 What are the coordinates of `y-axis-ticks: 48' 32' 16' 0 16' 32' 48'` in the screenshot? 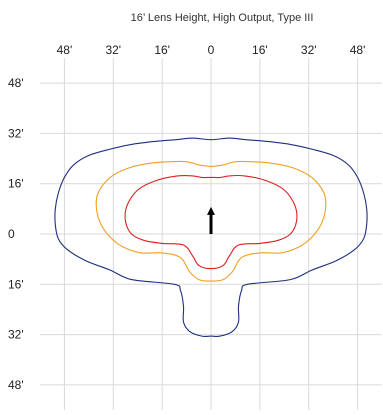 It's located at (16, 234).